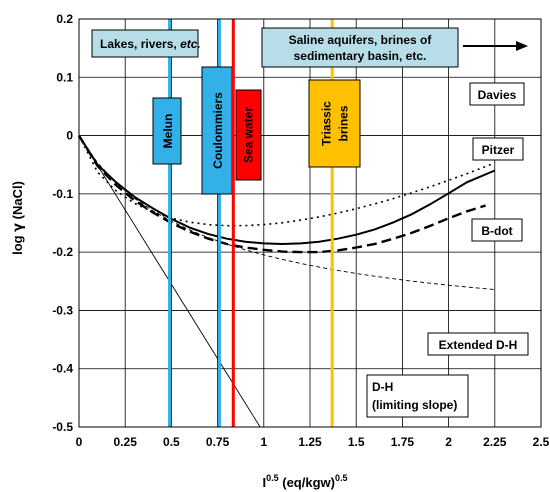 The width and height of the screenshot is (550, 492). What do you see at coordinates (448, 442) in the screenshot?
I see `x-tick-label: 2` at bounding box center [448, 442].